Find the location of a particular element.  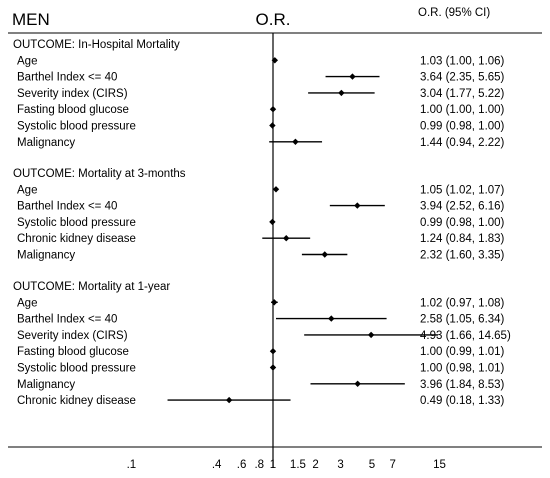

ci-value: 1.00 (0.98, 1.01) is located at coordinates (462, 369).